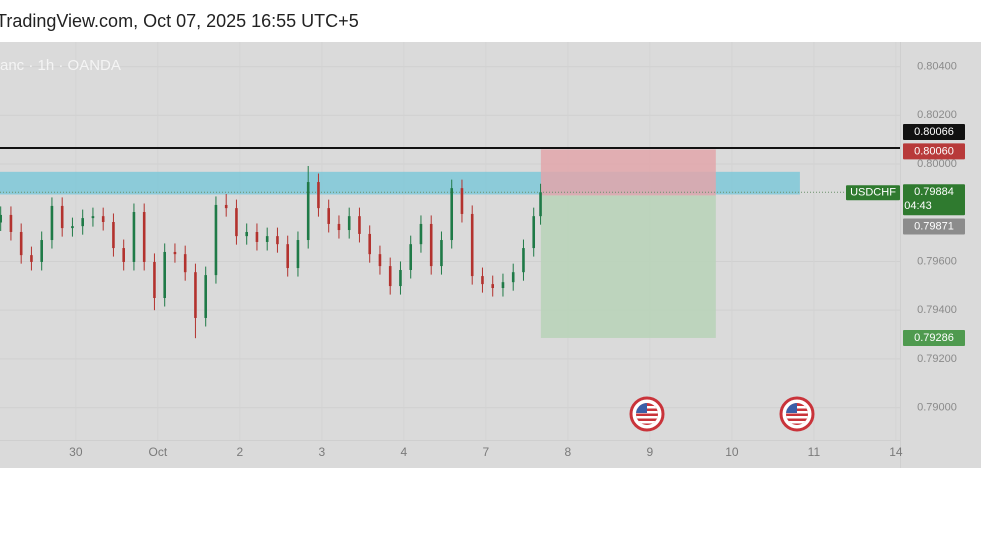 This screenshot has width=996, height=560. I want to click on price-tag-label: 0.80060, so click(934, 151).